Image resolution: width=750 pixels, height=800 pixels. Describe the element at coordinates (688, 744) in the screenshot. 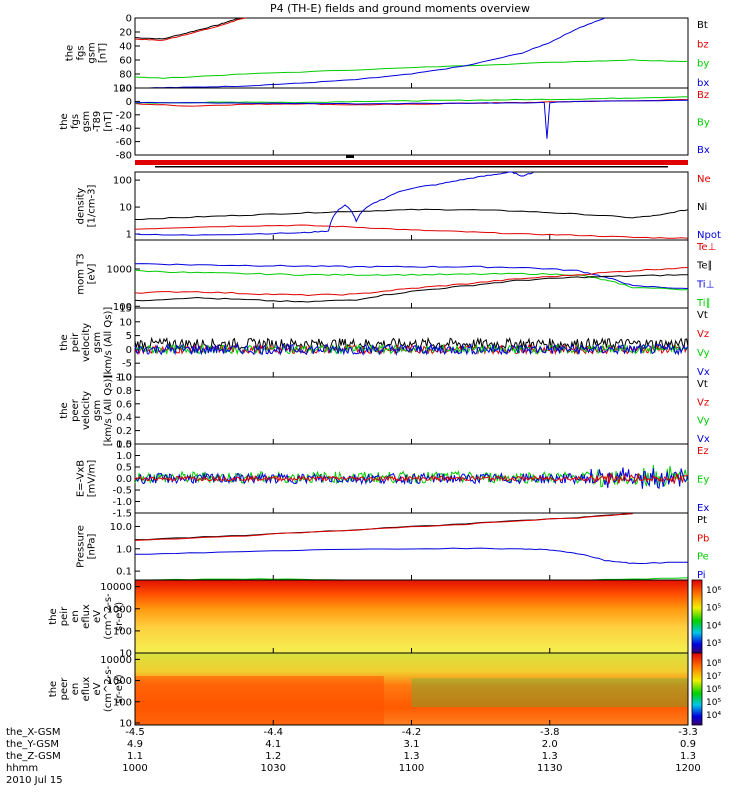

I see `x-tick-value: 0.9` at that location.